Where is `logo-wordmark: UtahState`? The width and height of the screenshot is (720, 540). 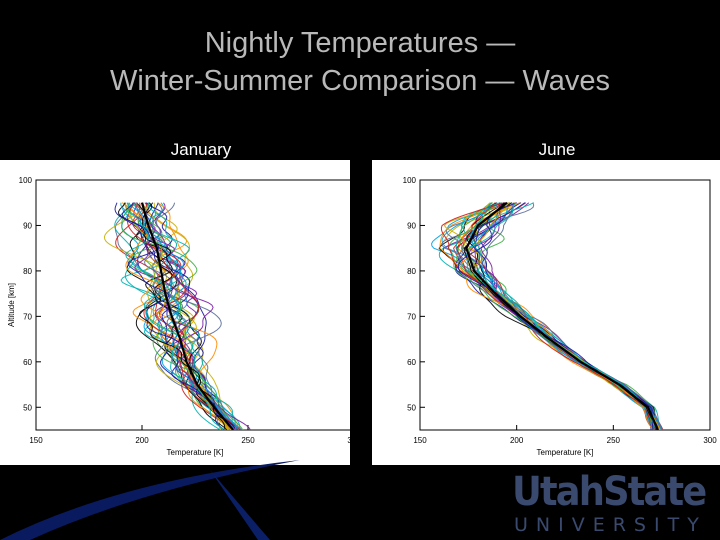
logo-wordmark: UtahState is located at coordinates (609, 492).